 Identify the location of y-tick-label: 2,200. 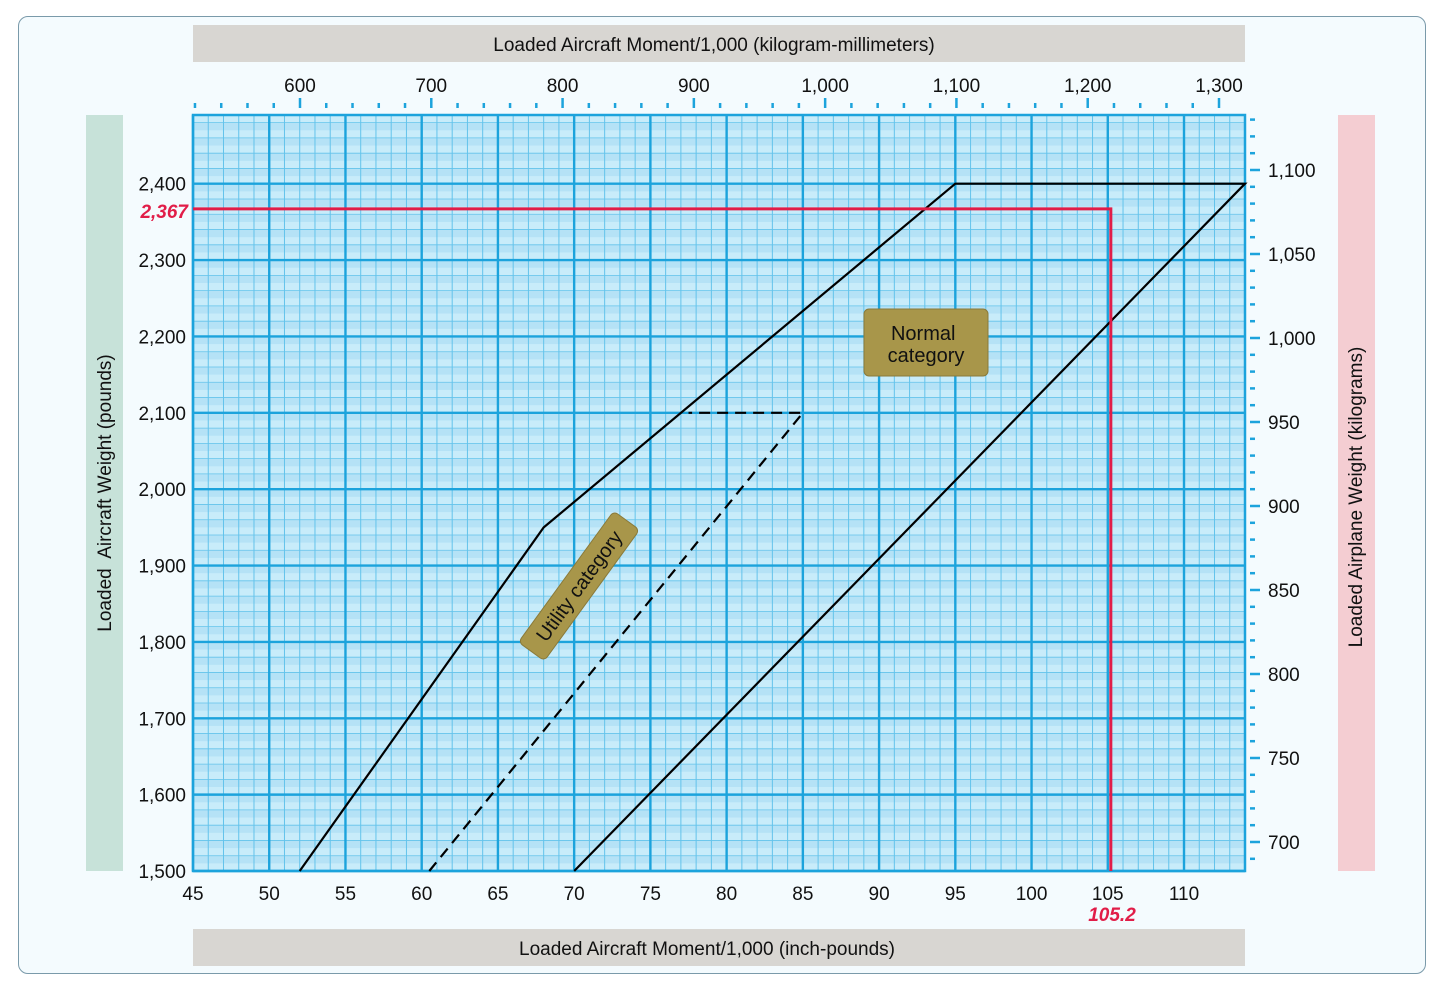
(162, 337).